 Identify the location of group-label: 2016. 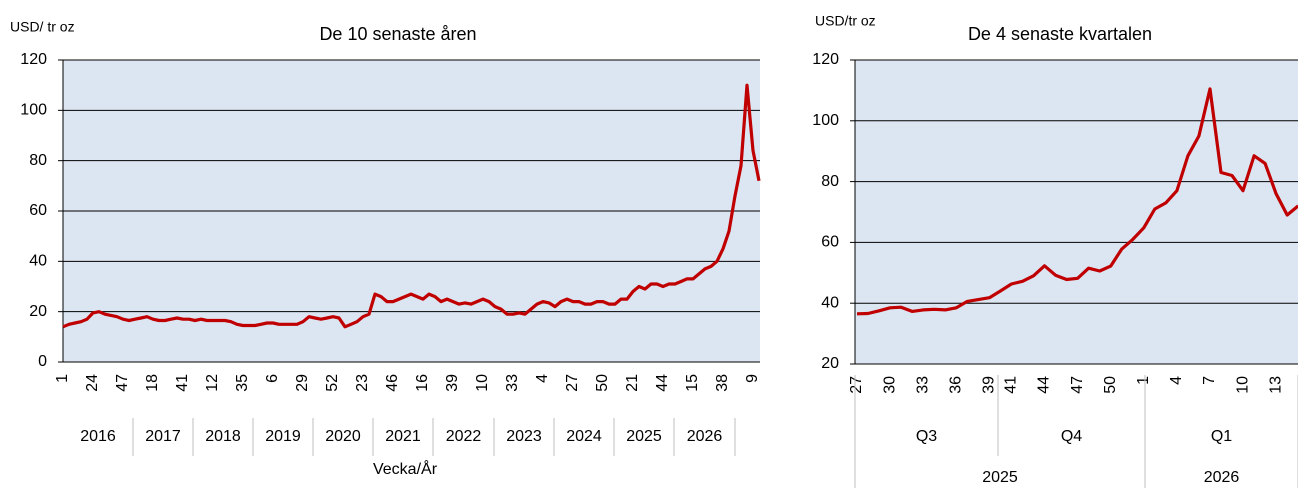
(98, 436).